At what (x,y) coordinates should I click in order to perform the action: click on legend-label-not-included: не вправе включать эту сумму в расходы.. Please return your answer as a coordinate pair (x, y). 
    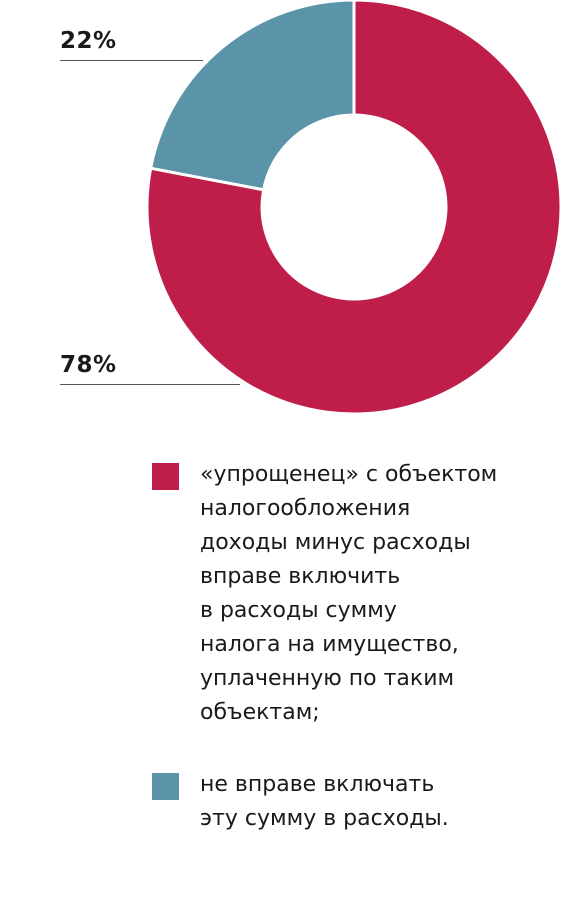
    Looking at the image, I should click on (324, 801).